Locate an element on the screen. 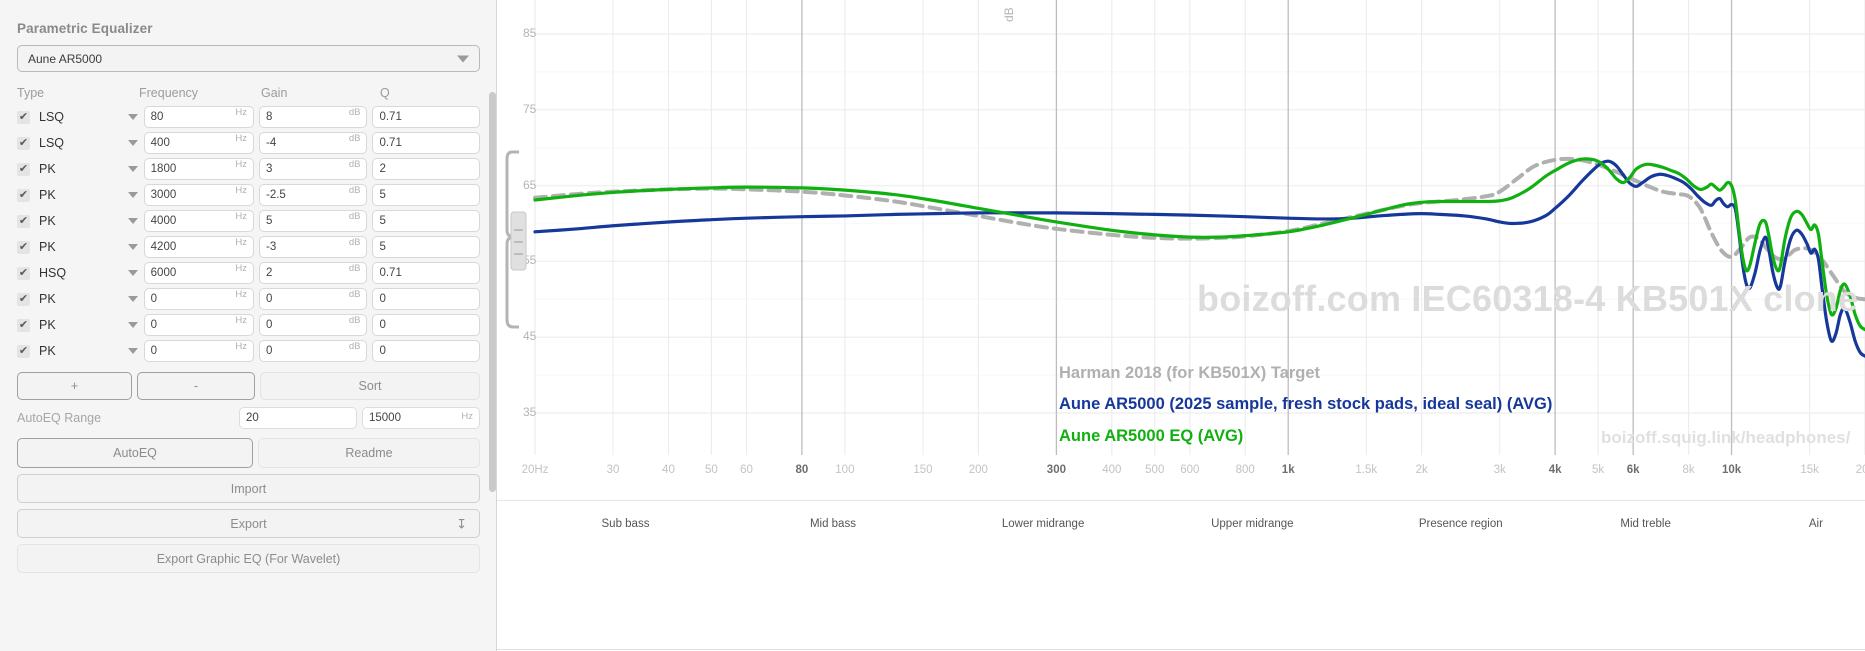 This screenshot has height=651, width=1865. band-action-buttons: + - Sort is located at coordinates (248, 386).